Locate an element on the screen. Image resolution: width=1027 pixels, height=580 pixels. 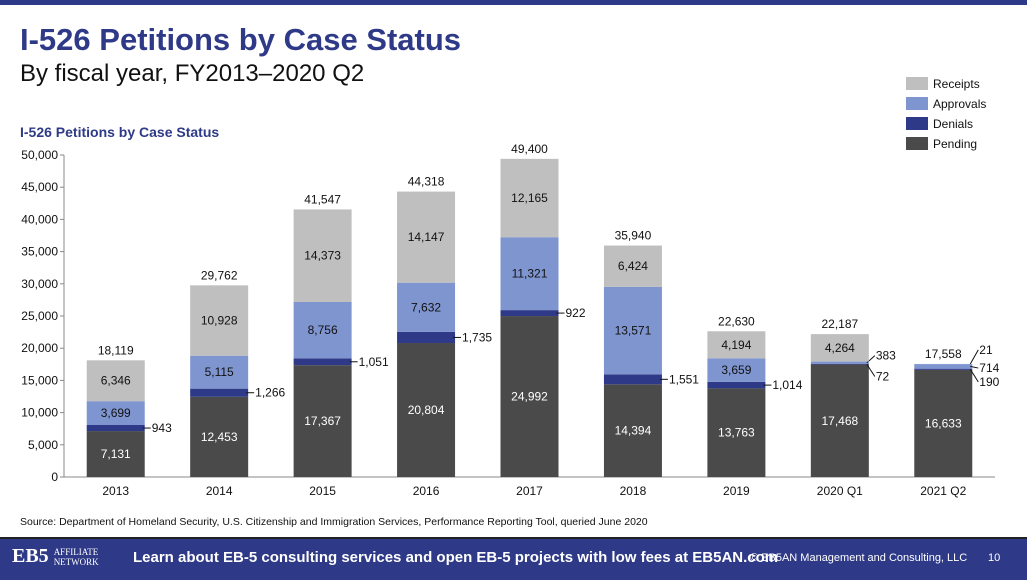
data-label: 922 is located at coordinates (576, 313).